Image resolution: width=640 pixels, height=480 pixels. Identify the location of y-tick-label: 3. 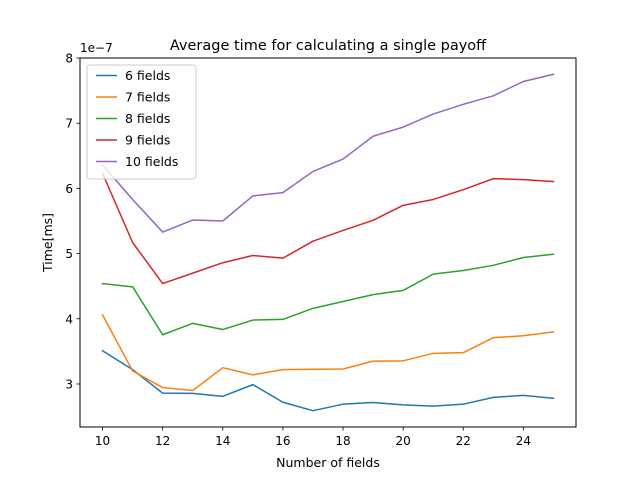
(69, 384).